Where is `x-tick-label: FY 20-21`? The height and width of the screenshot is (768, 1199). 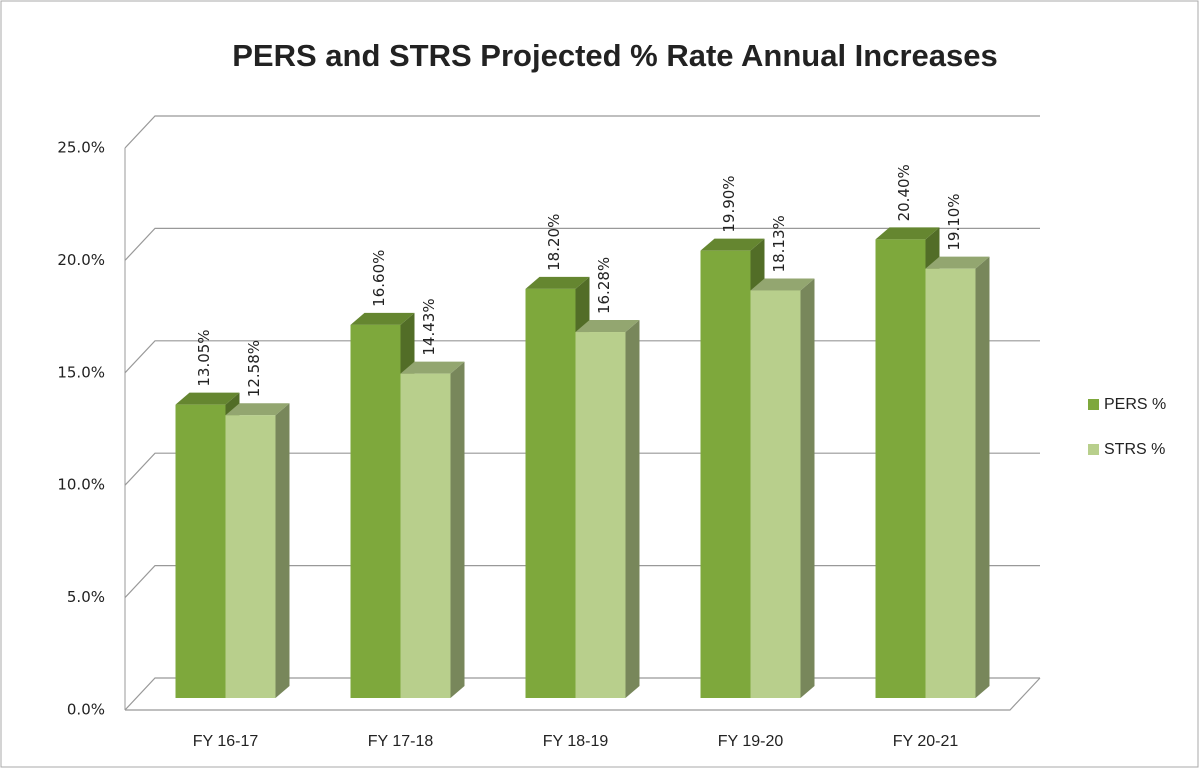 x-tick-label: FY 20-21 is located at coordinates (926, 741).